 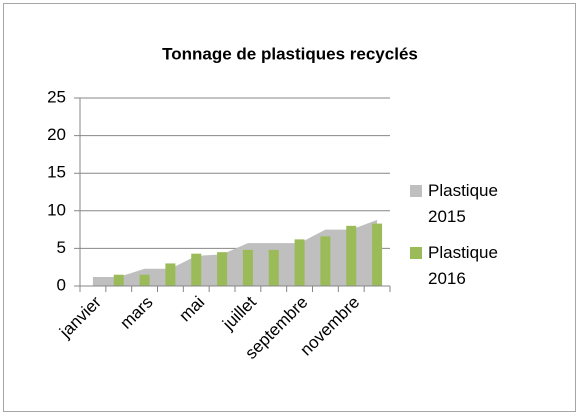 I want to click on legend-label: Plastique 2015, so click(x=463, y=203).